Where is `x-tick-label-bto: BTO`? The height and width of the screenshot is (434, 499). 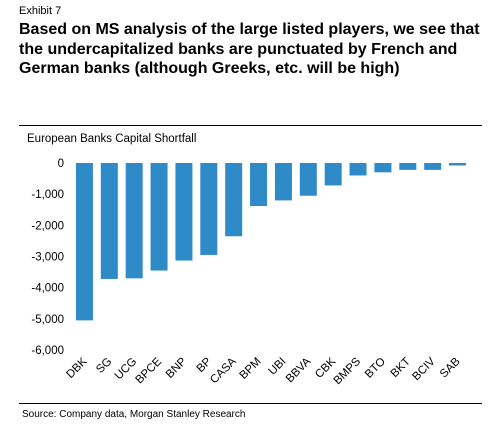
x-tick-label-bto: BTO is located at coordinates (375, 368).